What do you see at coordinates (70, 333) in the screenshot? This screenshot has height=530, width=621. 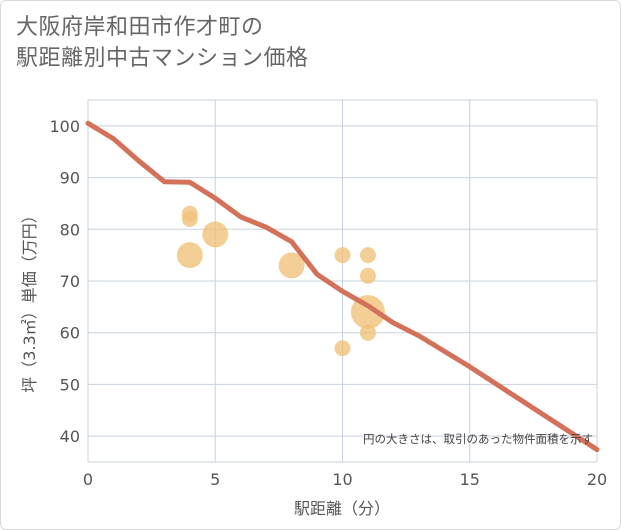 I see `y-tick-label-60: 60` at bounding box center [70, 333].